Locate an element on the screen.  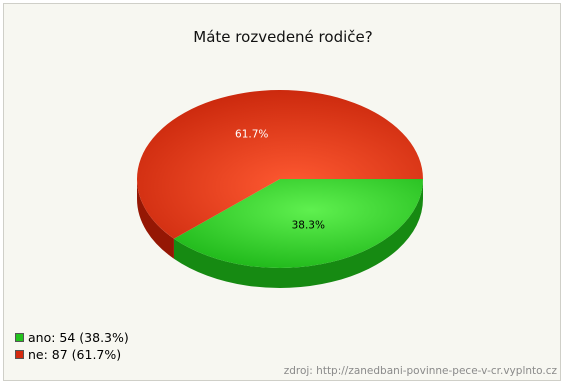
pie-slice-ano is located at coordinates (298, 223).